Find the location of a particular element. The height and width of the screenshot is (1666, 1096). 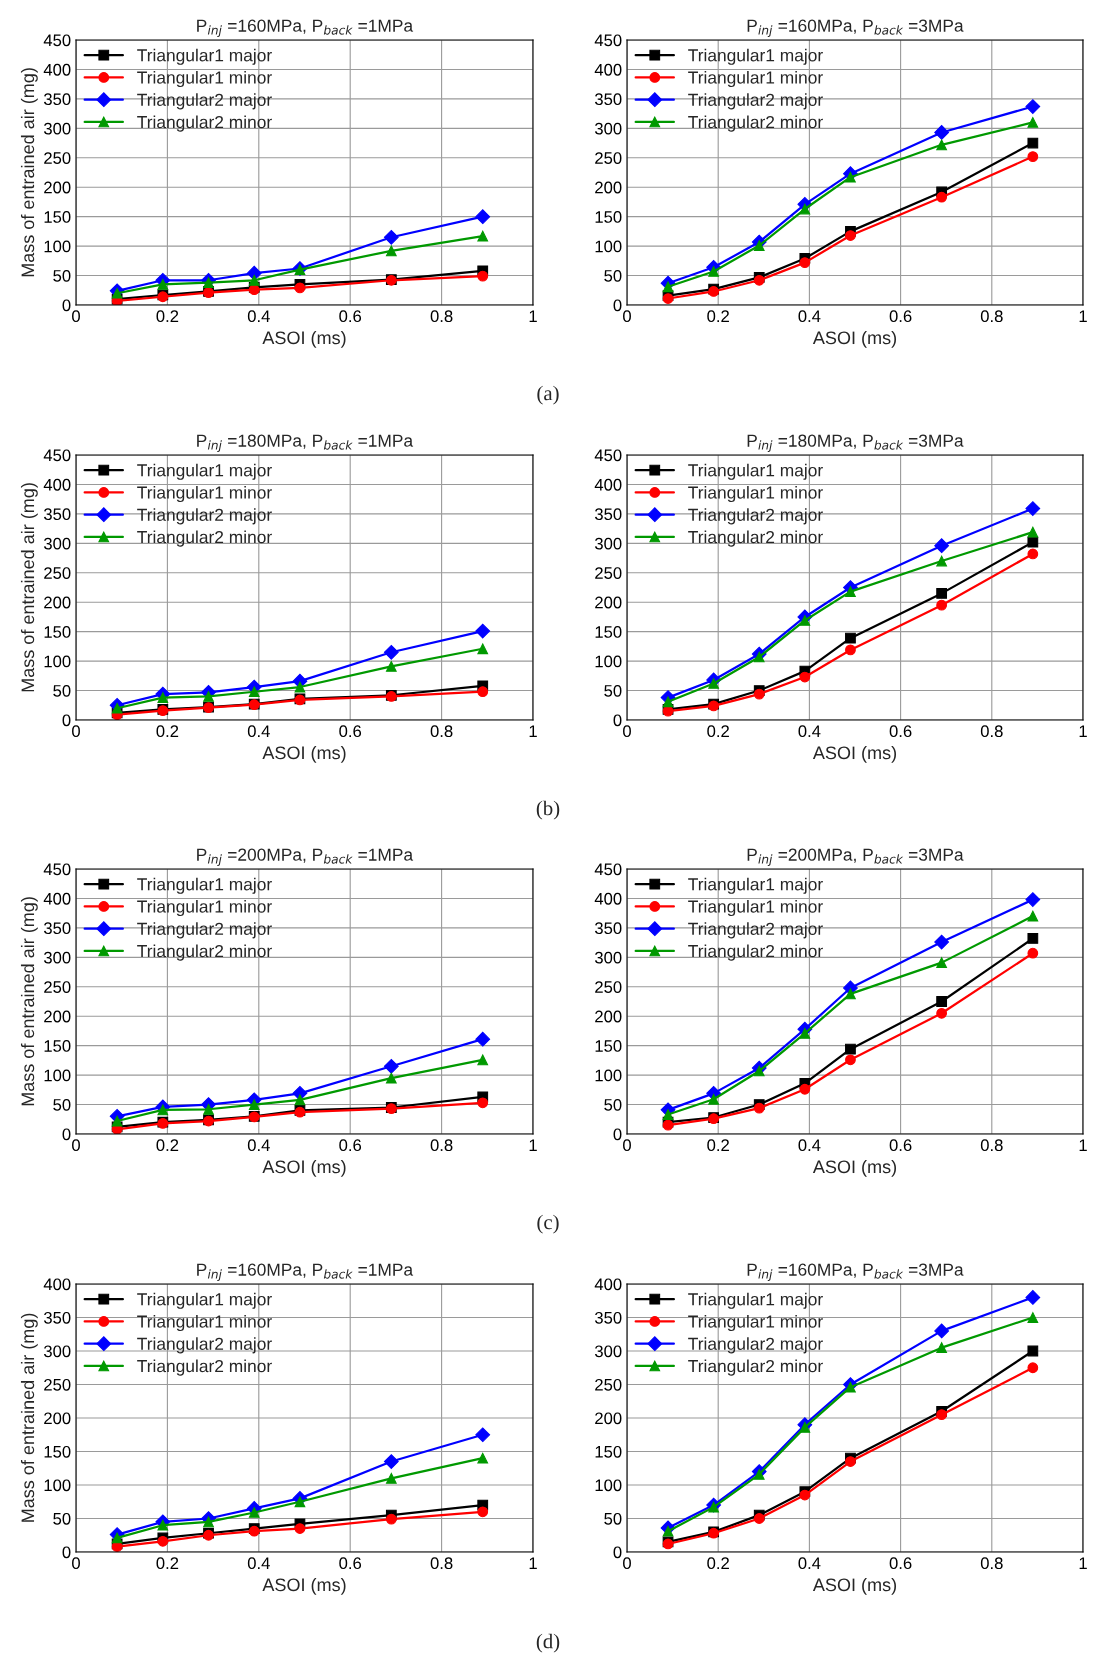

text: (d) is located at coordinates (548, 1643).